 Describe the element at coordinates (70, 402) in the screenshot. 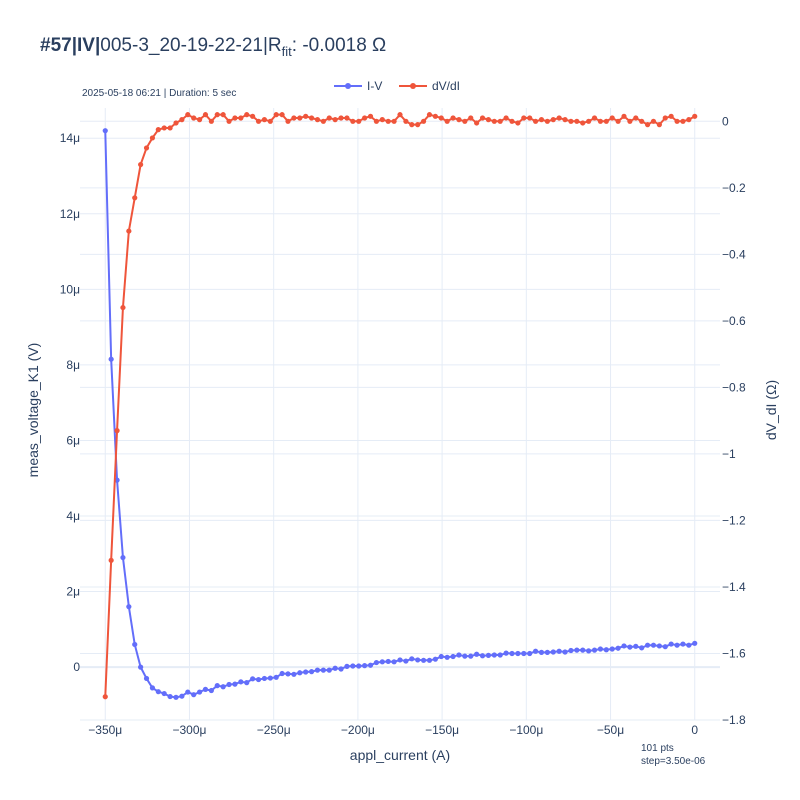

I see `y-axis-ticks: 0 2μ 4μ 6μ 8μ 10μ 12μ 14μ` at that location.